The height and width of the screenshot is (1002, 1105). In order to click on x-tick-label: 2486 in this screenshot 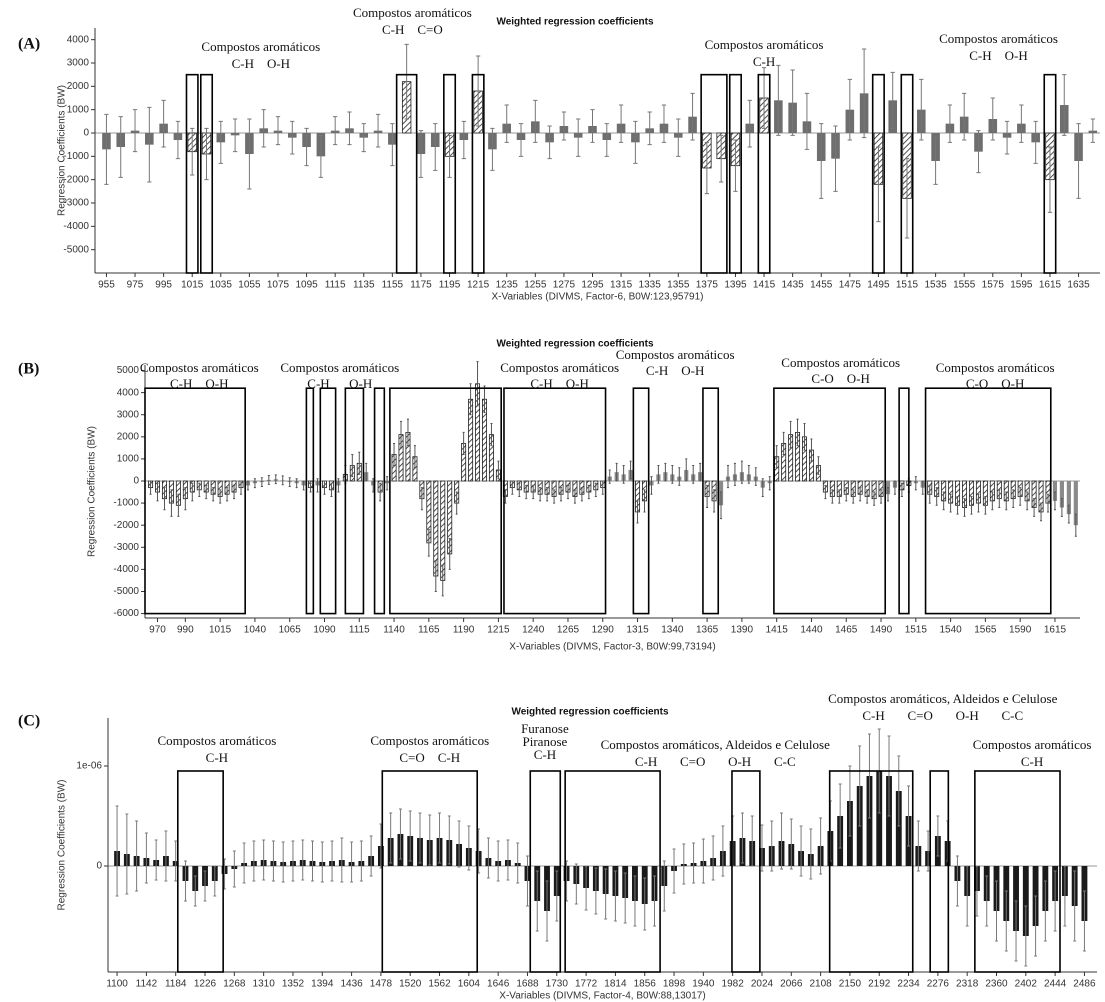, I will do `click(1084, 984)`.